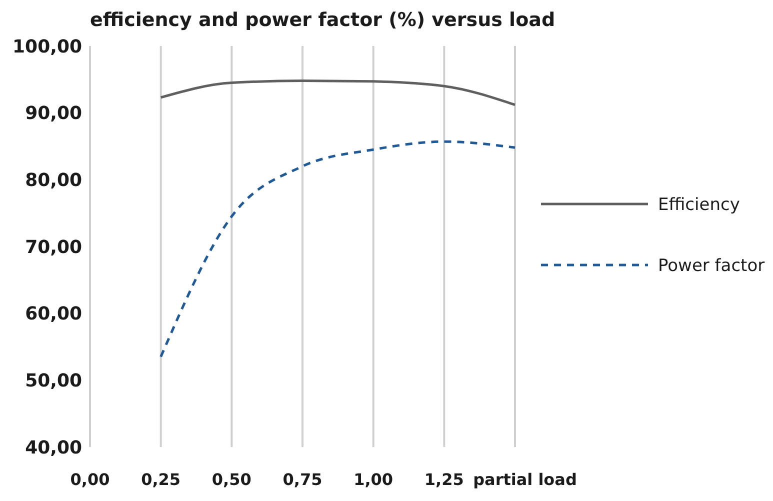 The width and height of the screenshot is (773, 501). Describe the element at coordinates (53, 447) in the screenshot. I see `y-tick-label: 40,00` at that location.